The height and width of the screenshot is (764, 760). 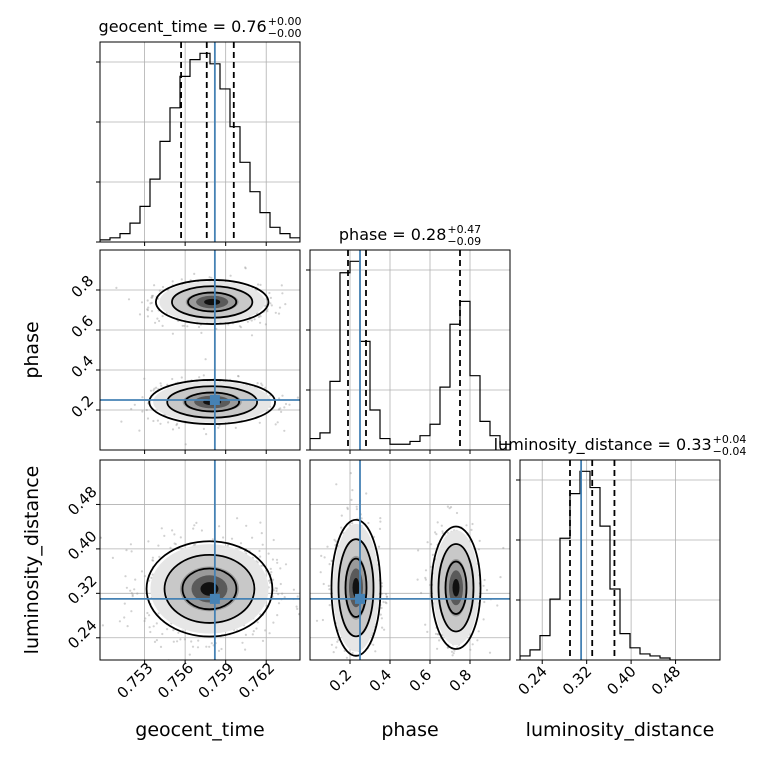 I want to click on x-tick-label: 0.40, so click(x=621, y=680).